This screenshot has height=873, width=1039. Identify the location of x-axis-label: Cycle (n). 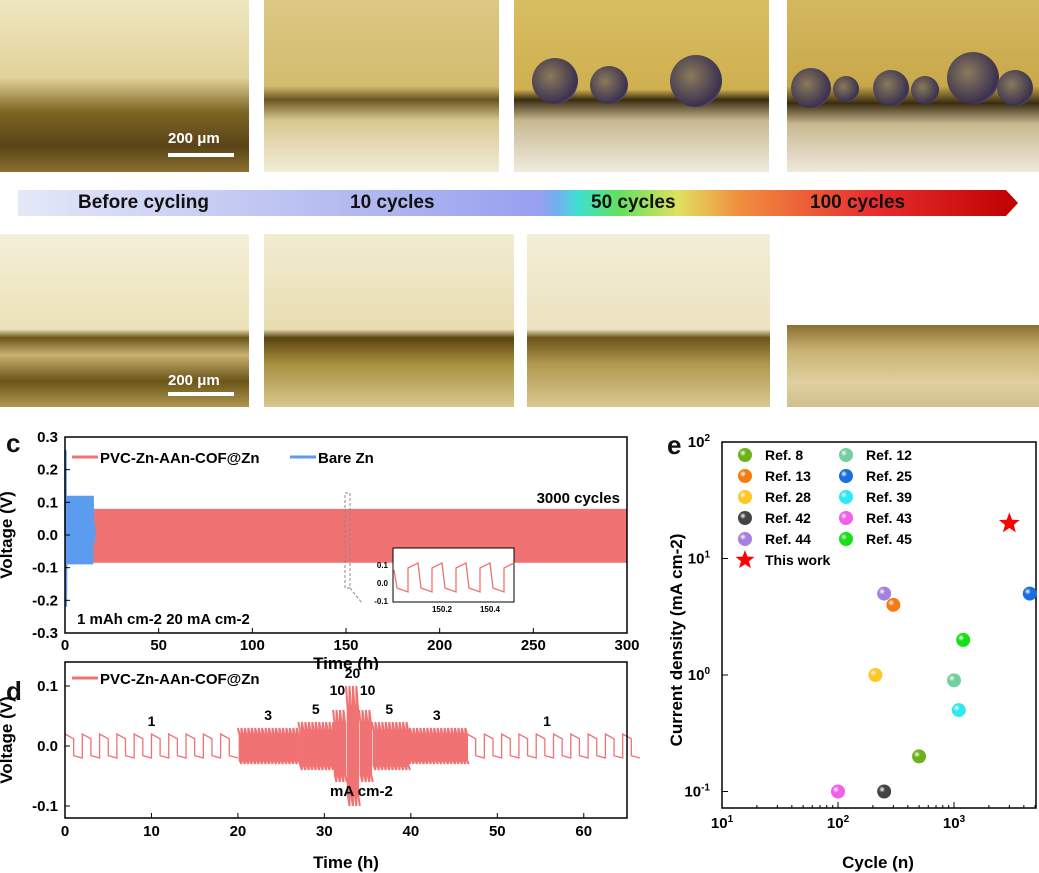
(878, 862).